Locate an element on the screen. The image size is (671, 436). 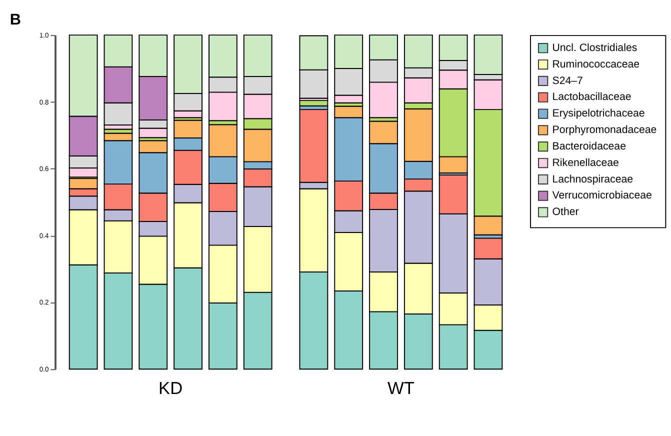
legend-label: Lachnospiraceae is located at coordinates (593, 179).